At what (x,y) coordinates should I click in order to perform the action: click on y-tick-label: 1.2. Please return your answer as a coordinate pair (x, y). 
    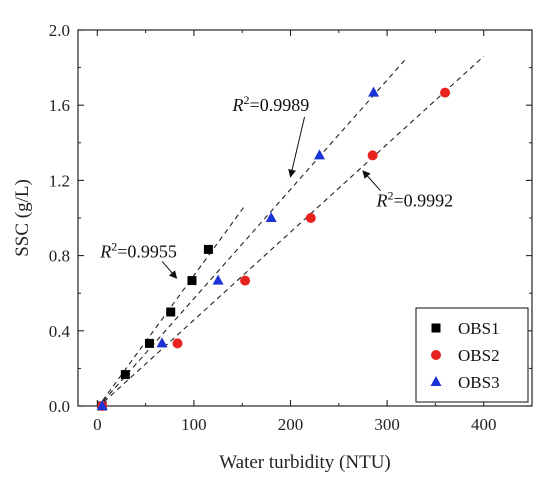
    Looking at the image, I should click on (59, 180).